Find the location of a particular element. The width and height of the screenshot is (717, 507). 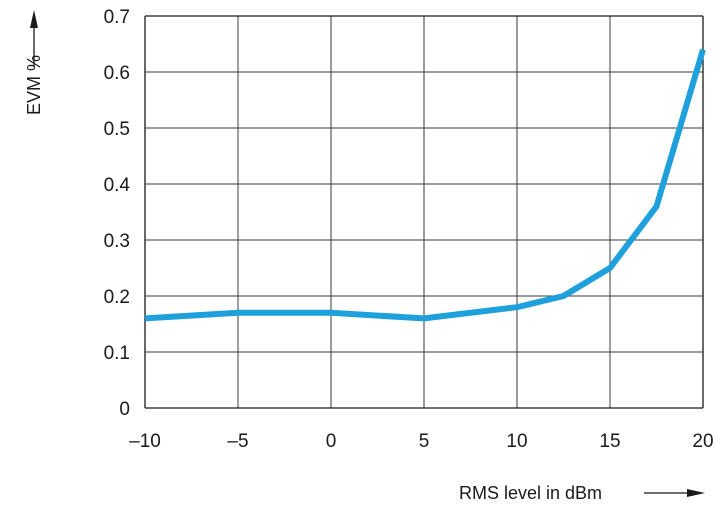

x-tick-label: 5 is located at coordinates (424, 441).